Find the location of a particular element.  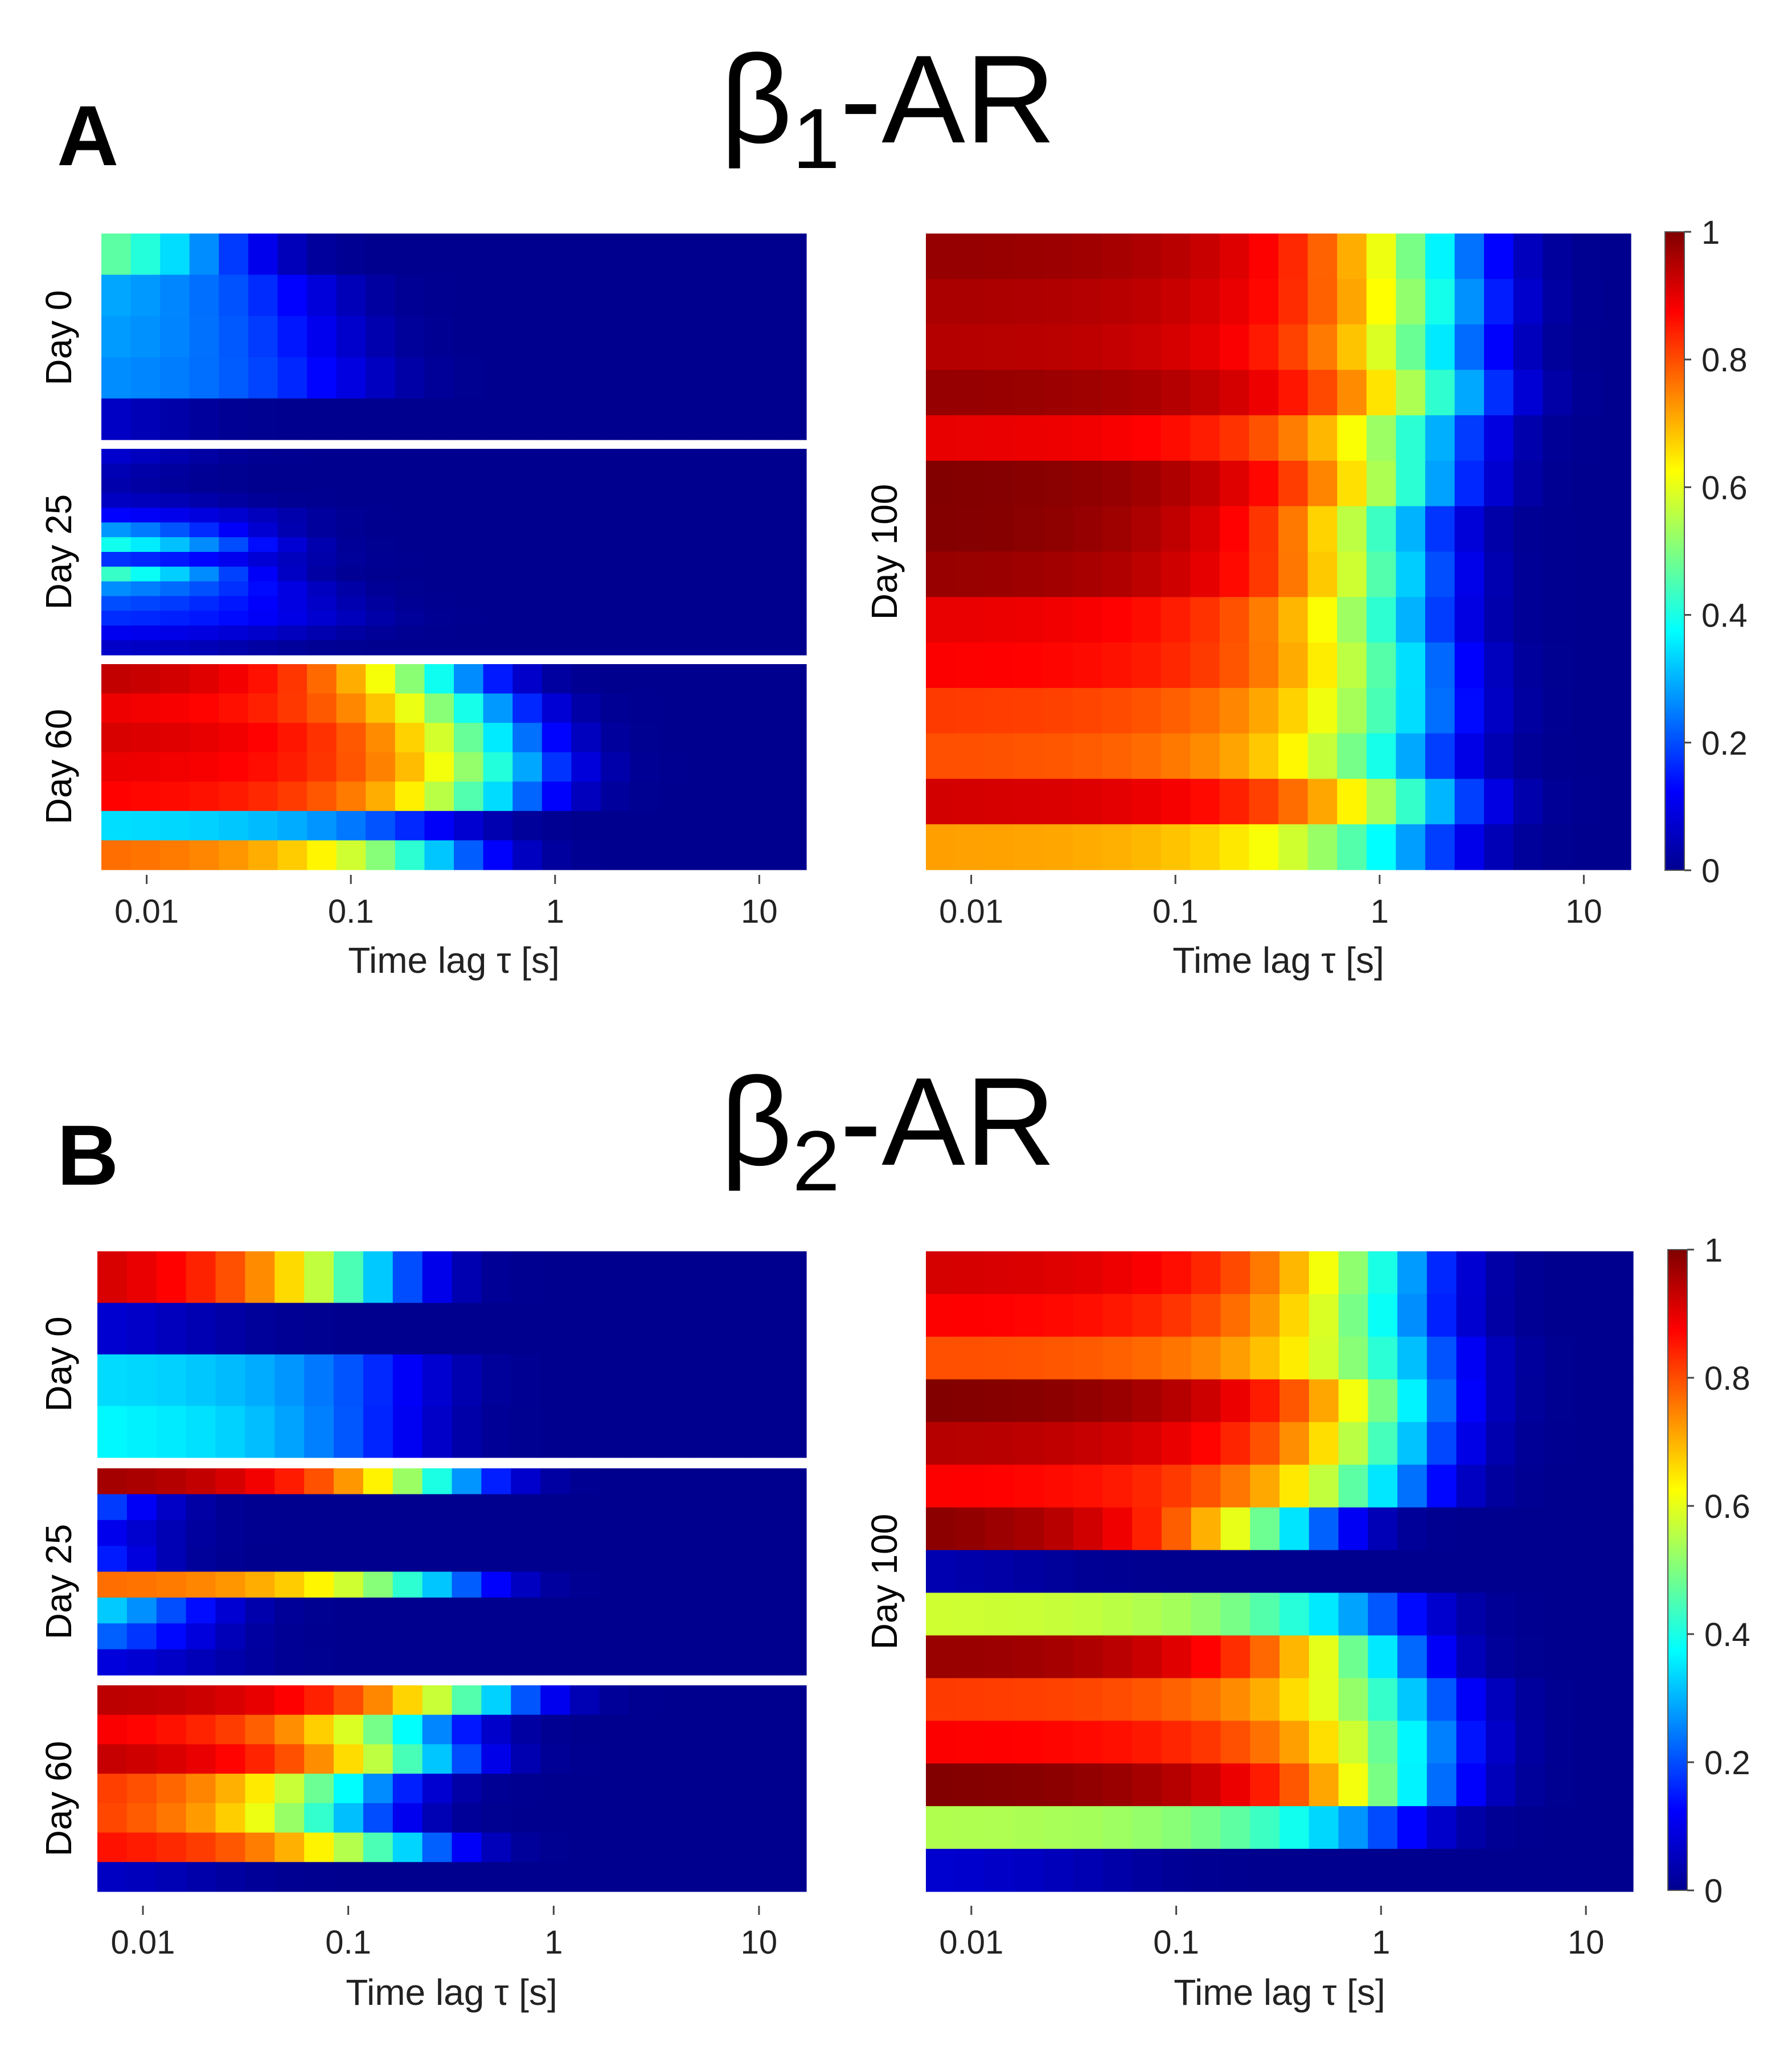

heatmap-cell-a-day100-r10-c20 is located at coordinates (1528, 710).